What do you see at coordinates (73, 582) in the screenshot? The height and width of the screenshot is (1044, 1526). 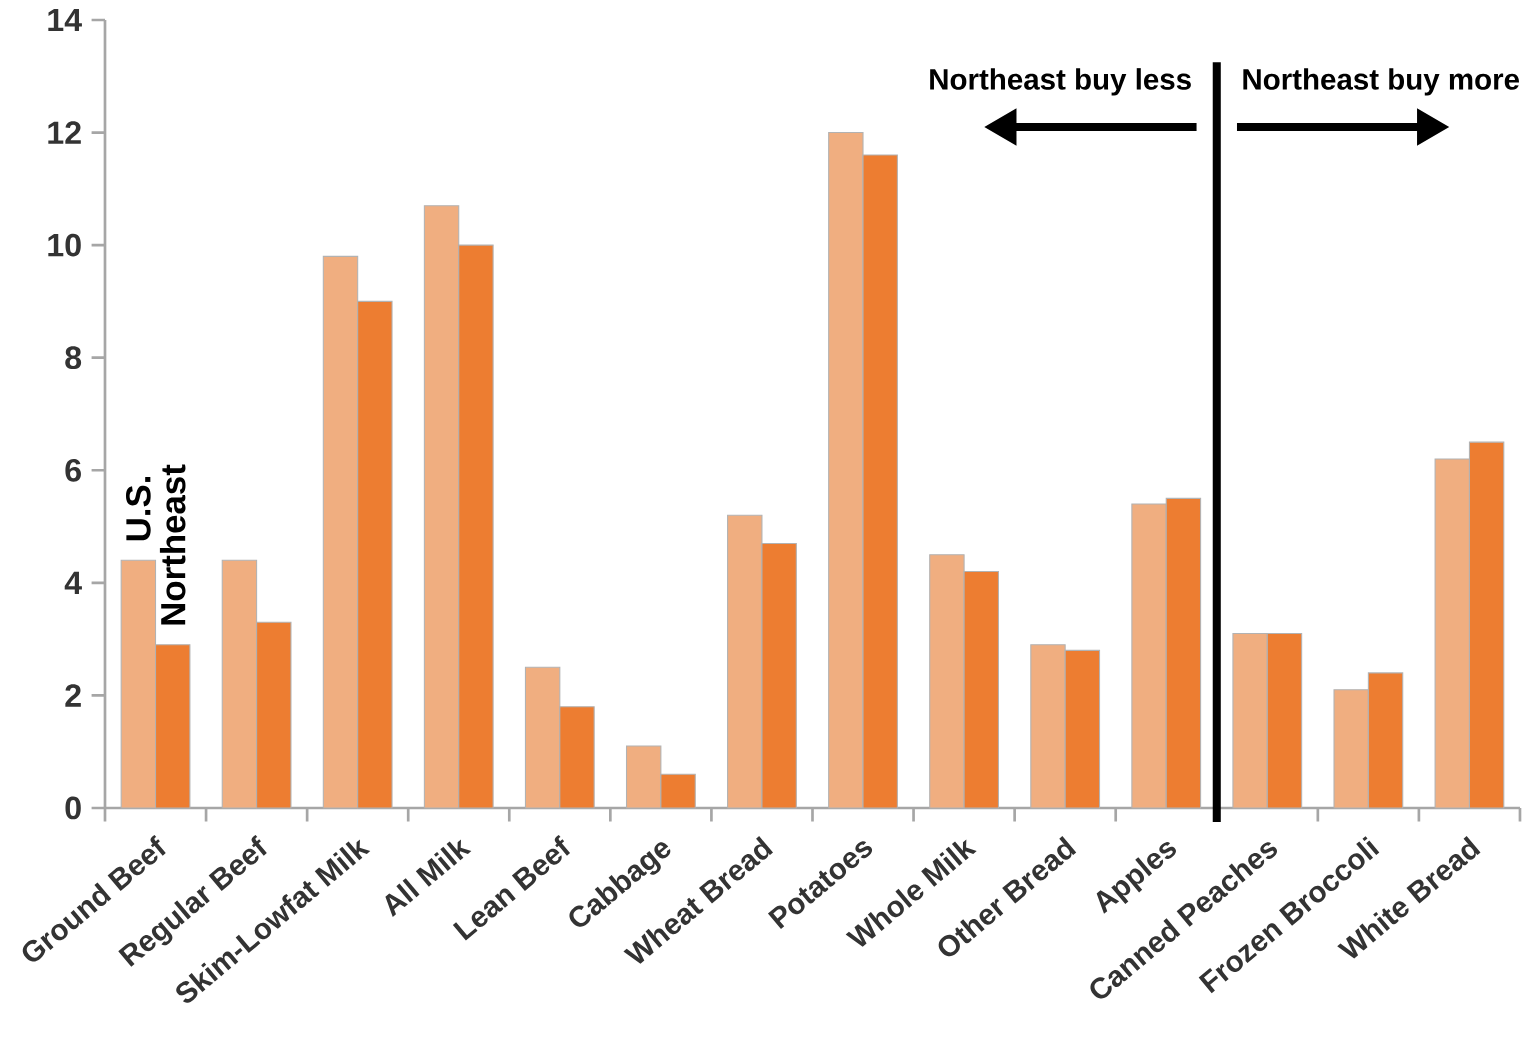 I see `y-tick-label: 4` at bounding box center [73, 582].